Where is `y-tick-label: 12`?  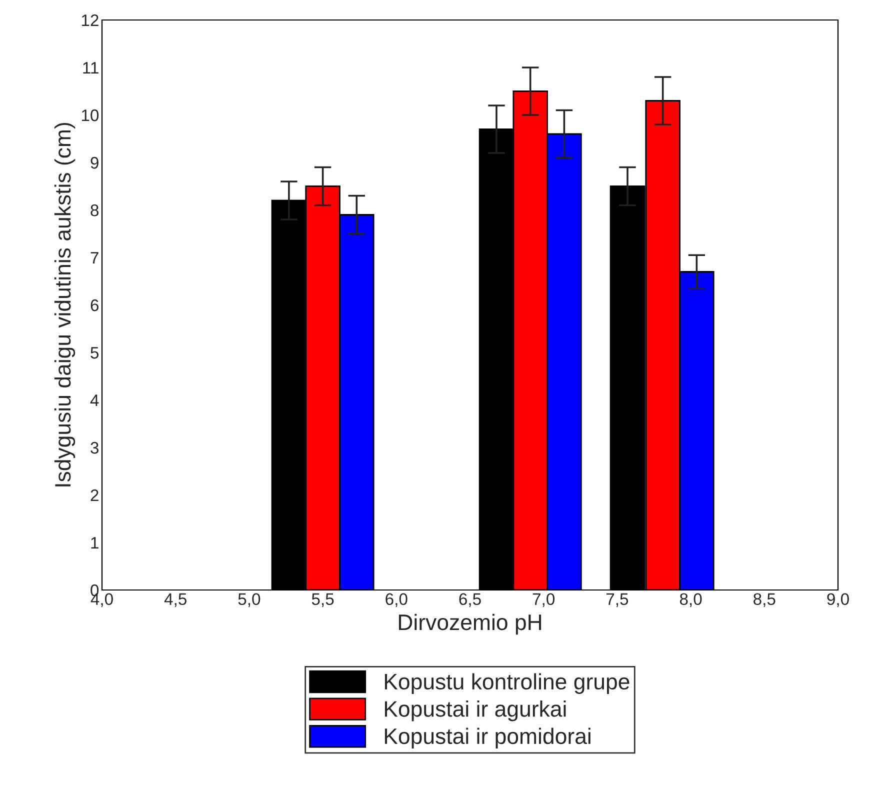
y-tick-label: 12 is located at coordinates (90, 20).